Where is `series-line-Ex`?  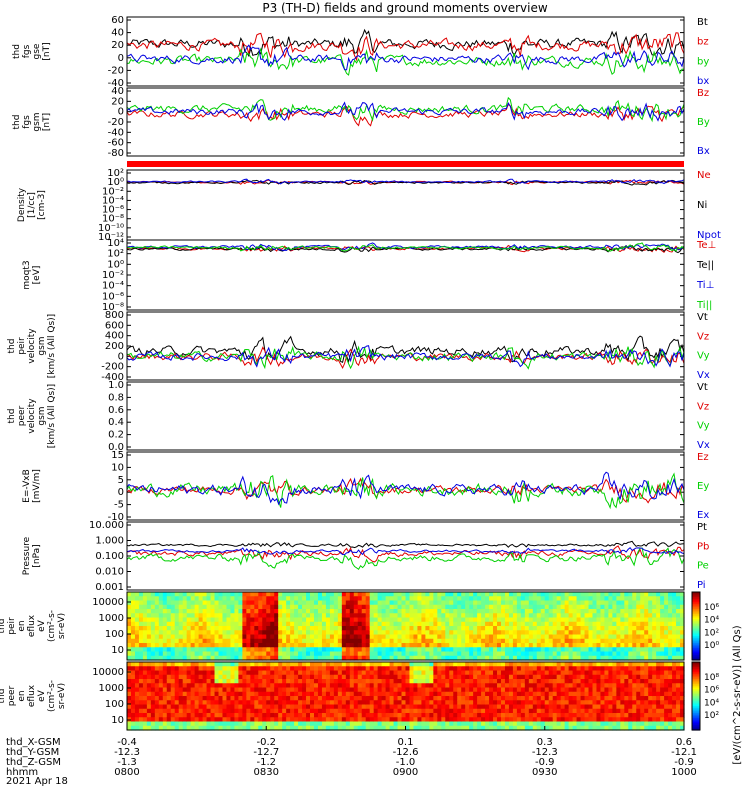
series-line-Ex is located at coordinates (405, 488).